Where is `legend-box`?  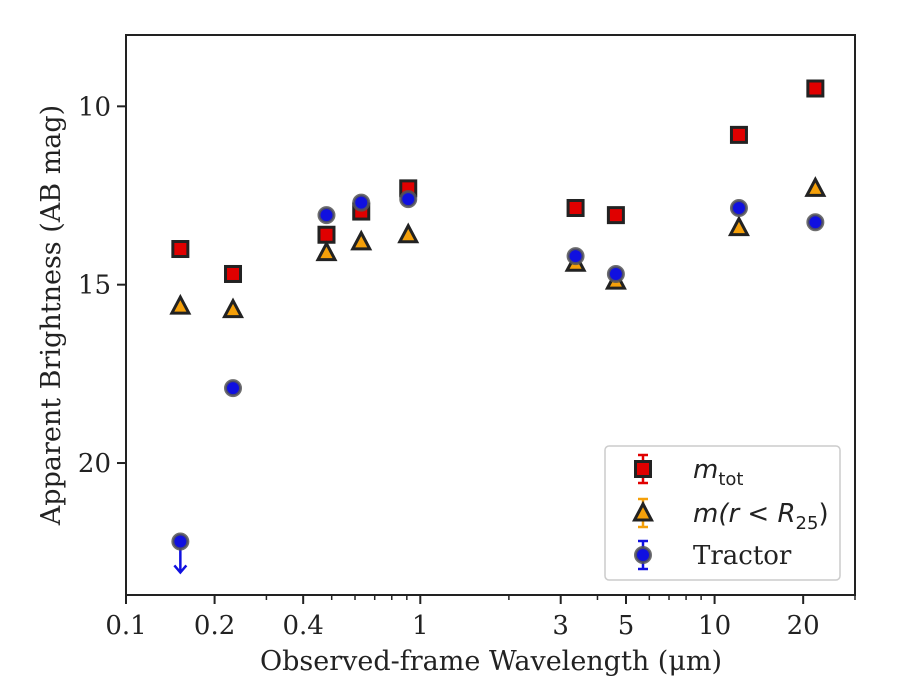 legend-box is located at coordinates (722, 513).